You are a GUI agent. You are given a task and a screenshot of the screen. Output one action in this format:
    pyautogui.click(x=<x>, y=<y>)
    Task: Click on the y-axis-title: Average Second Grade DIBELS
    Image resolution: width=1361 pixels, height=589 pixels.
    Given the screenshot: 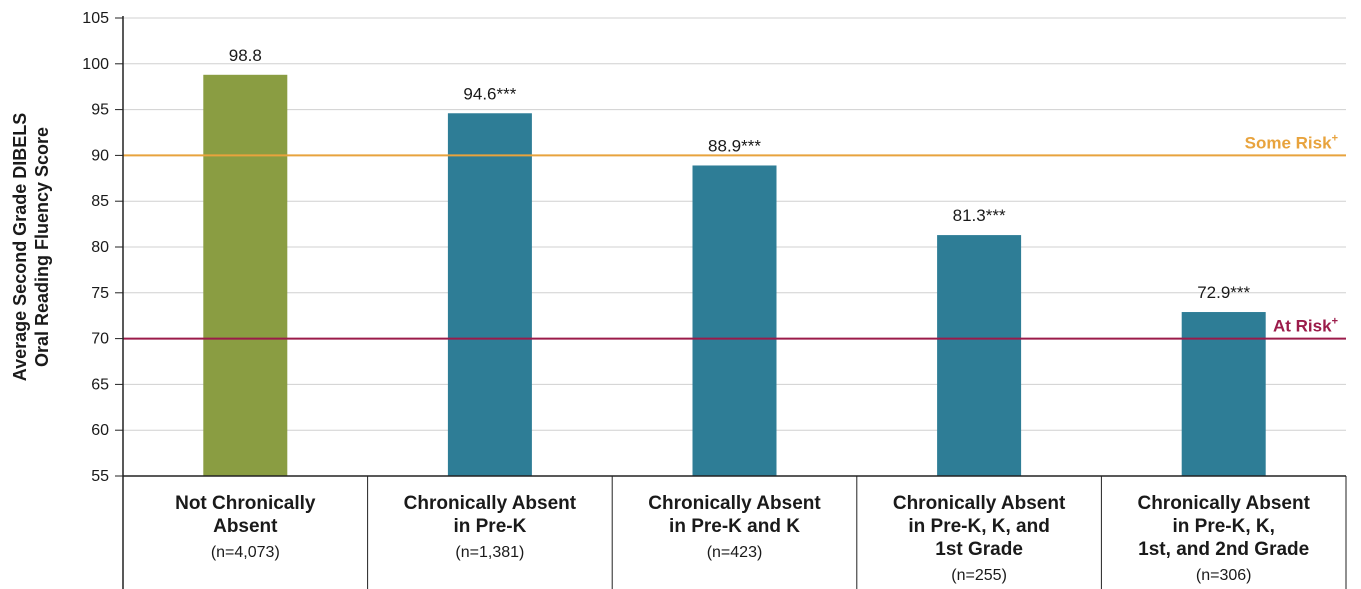 What is the action you would take?
    pyautogui.click(x=20, y=247)
    